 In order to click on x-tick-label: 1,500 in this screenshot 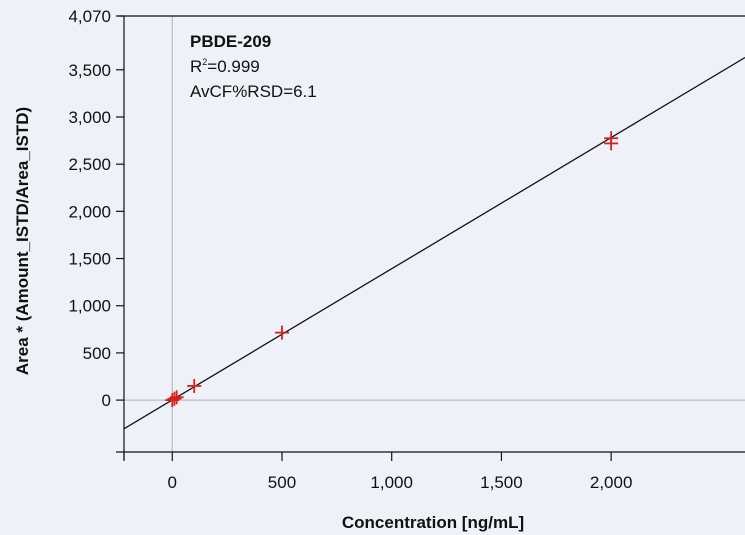, I will do `click(501, 482)`.